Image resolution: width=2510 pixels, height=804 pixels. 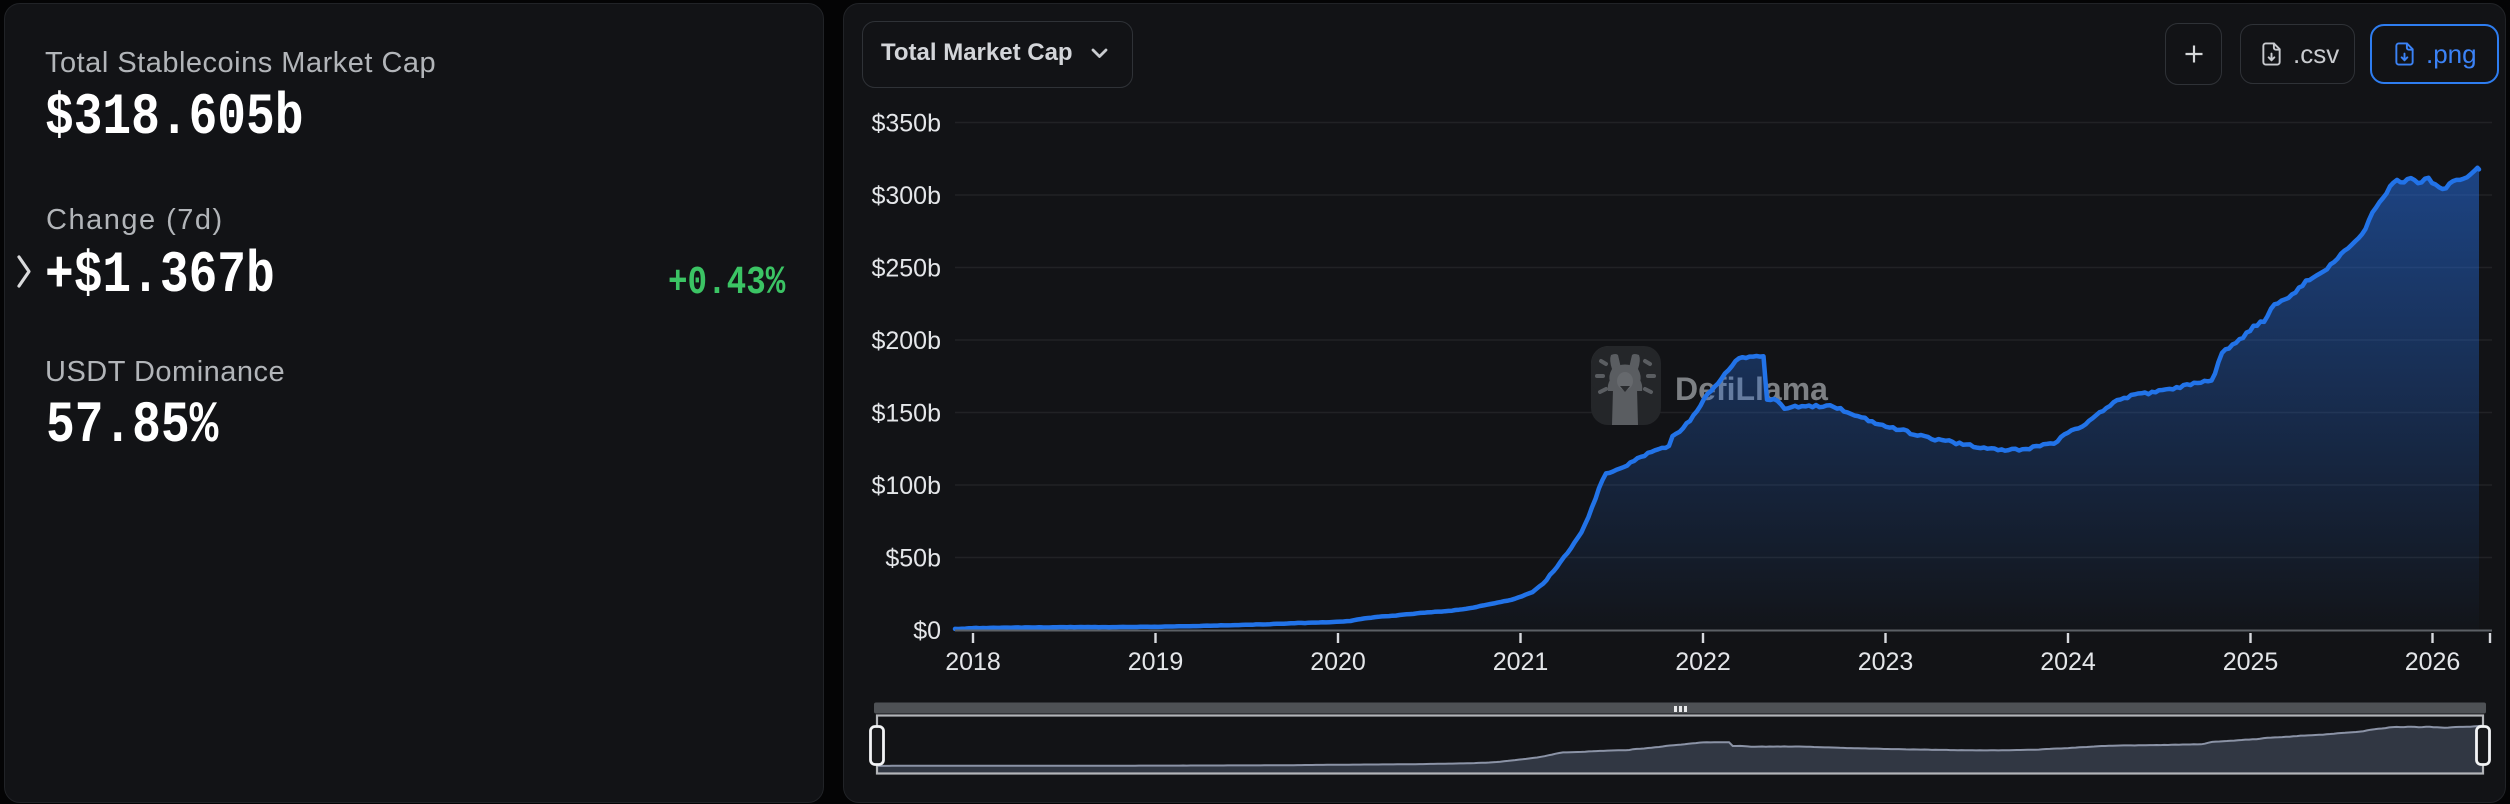 What do you see at coordinates (927, 631) in the screenshot?
I see `svg-text: $0` at bounding box center [927, 631].